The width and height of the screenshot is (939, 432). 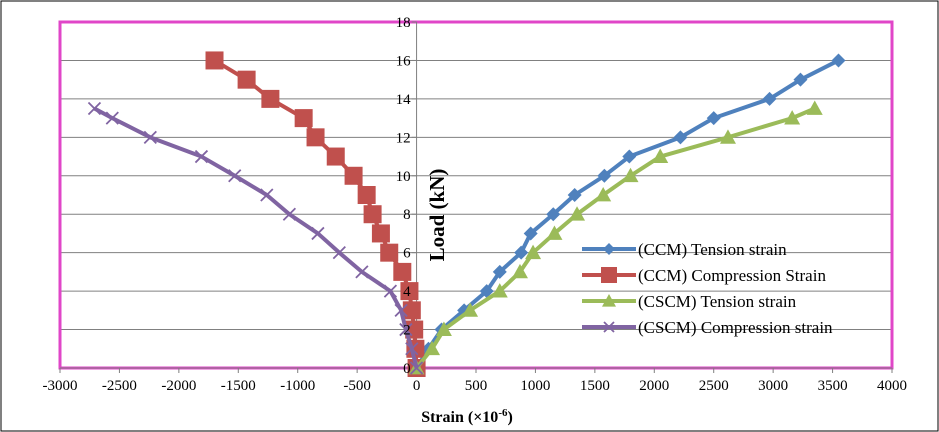 What do you see at coordinates (595, 386) in the screenshot?
I see `x-tick-label: 1500` at bounding box center [595, 386].